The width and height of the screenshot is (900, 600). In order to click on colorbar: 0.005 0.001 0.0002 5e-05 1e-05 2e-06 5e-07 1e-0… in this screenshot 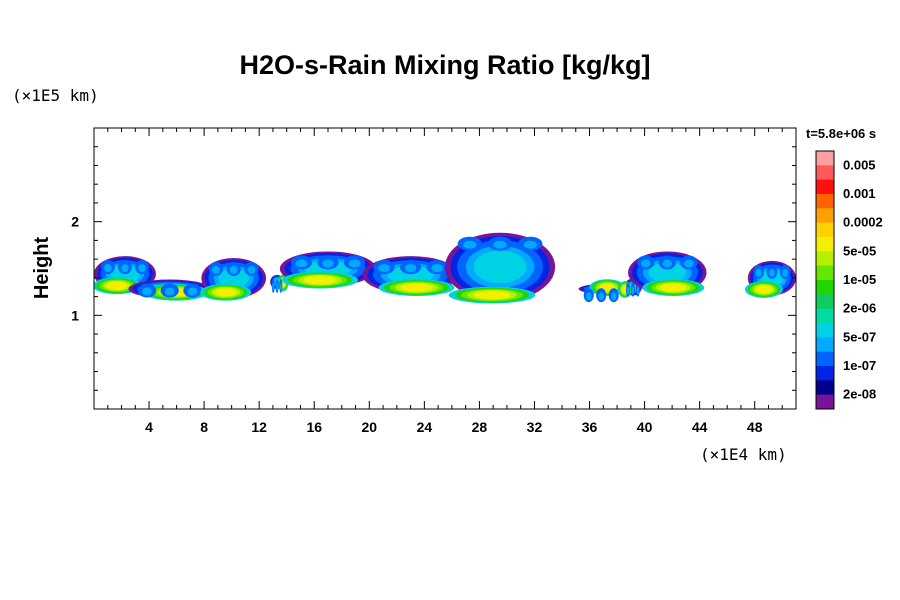, I will do `click(849, 280)`.